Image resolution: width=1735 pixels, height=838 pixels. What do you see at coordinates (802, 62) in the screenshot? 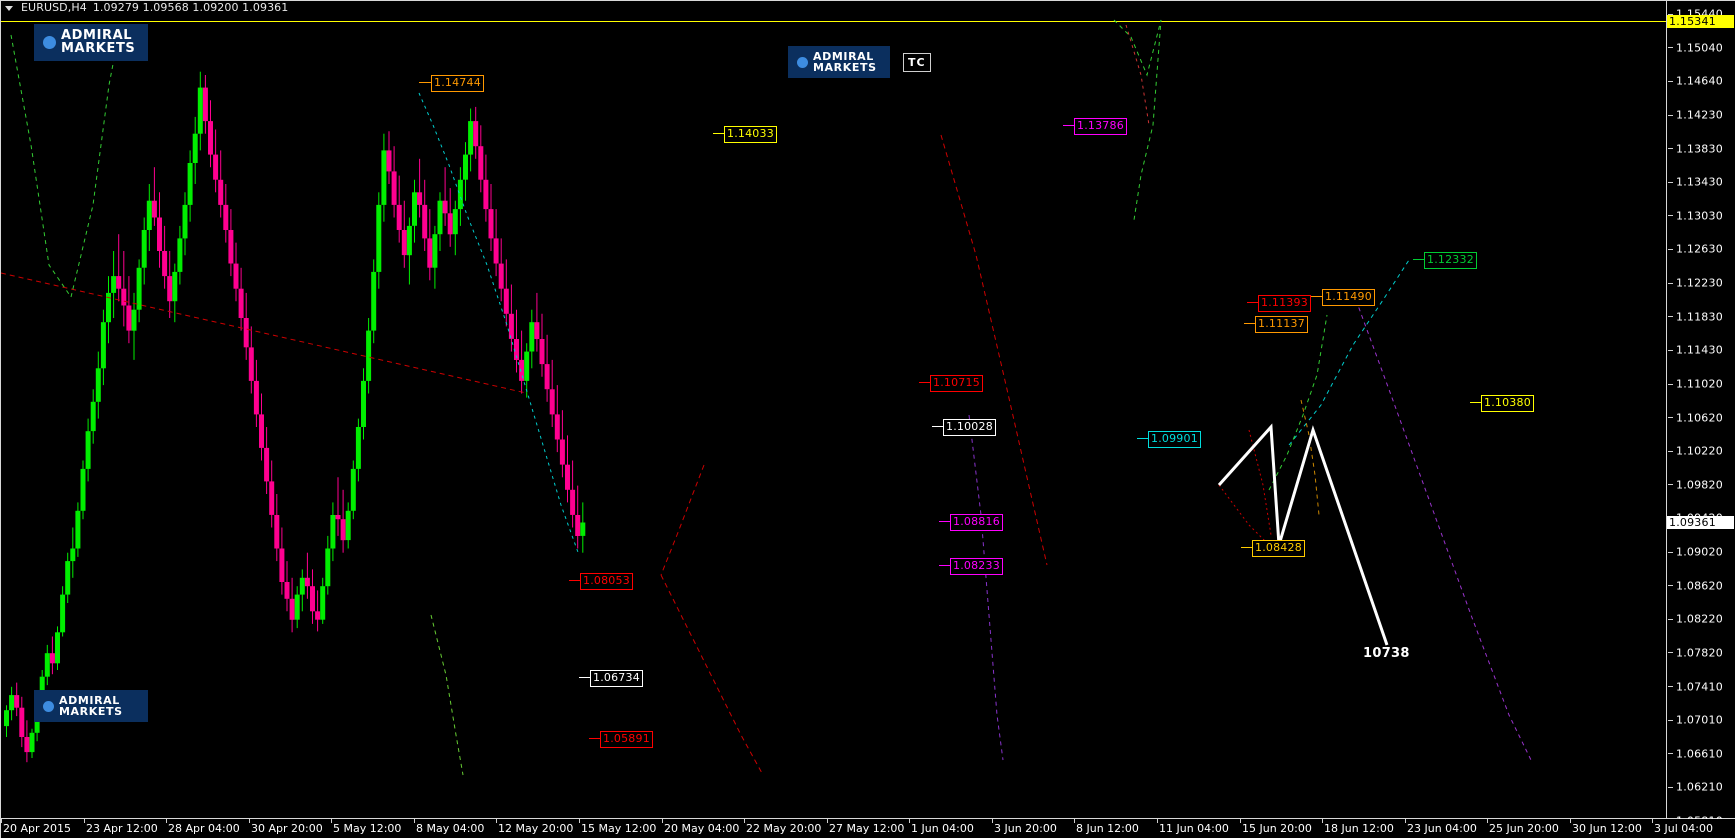
I see `admiral-dot-icon` at bounding box center [802, 62].